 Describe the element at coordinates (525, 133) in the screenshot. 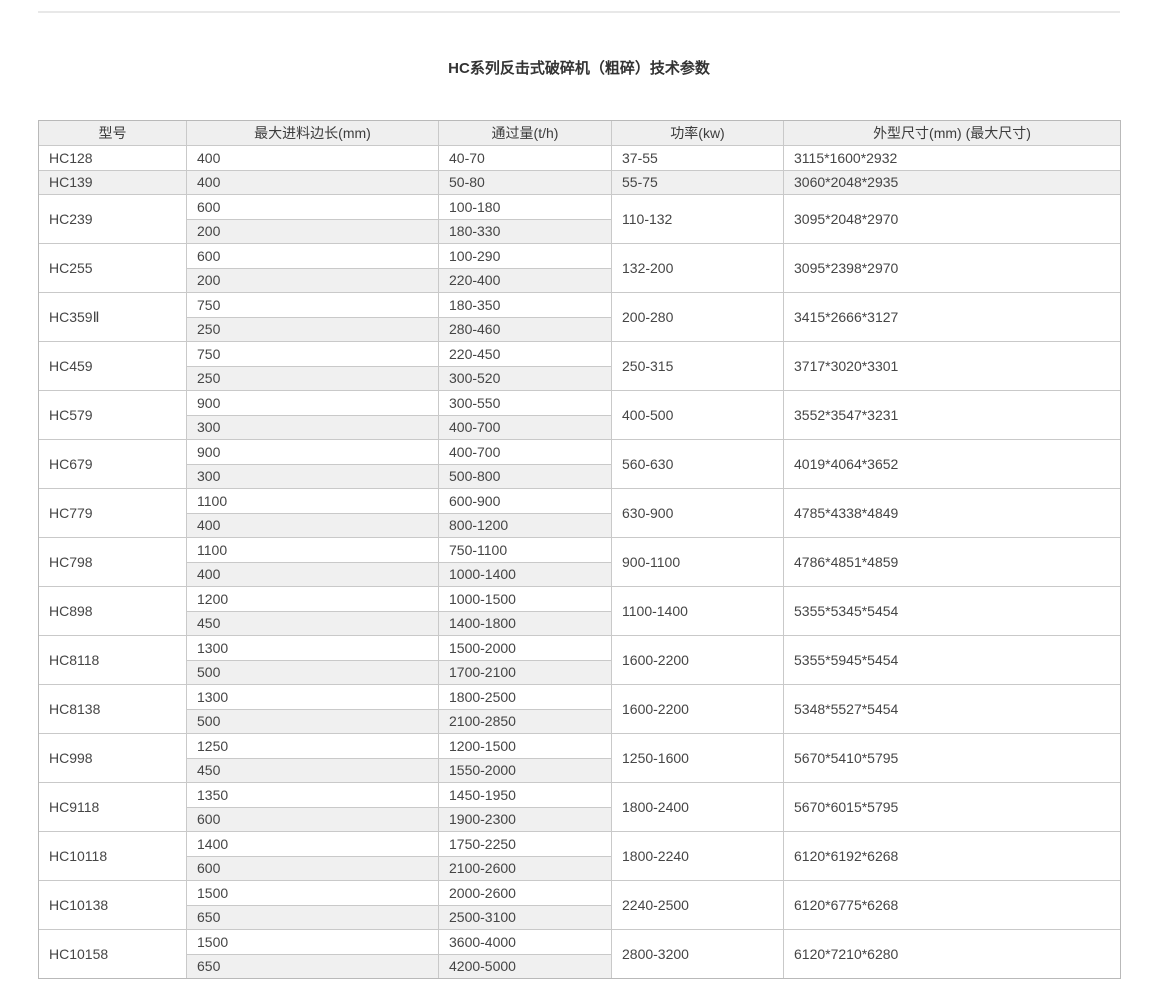

I see `header-cell: 通过量(t/h)` at that location.